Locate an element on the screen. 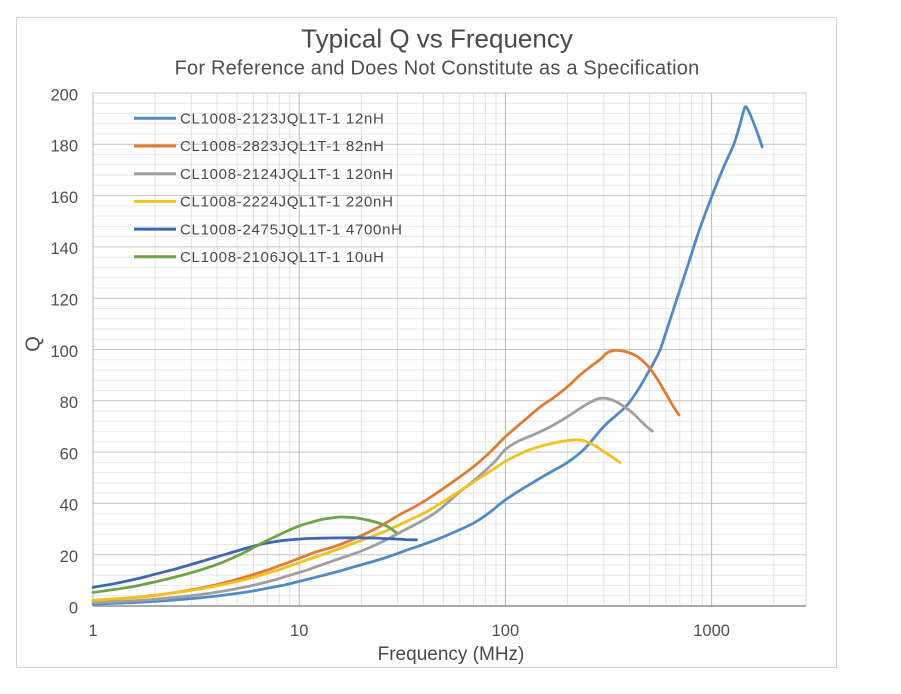  svg-text: 60 is located at coordinates (69, 454).